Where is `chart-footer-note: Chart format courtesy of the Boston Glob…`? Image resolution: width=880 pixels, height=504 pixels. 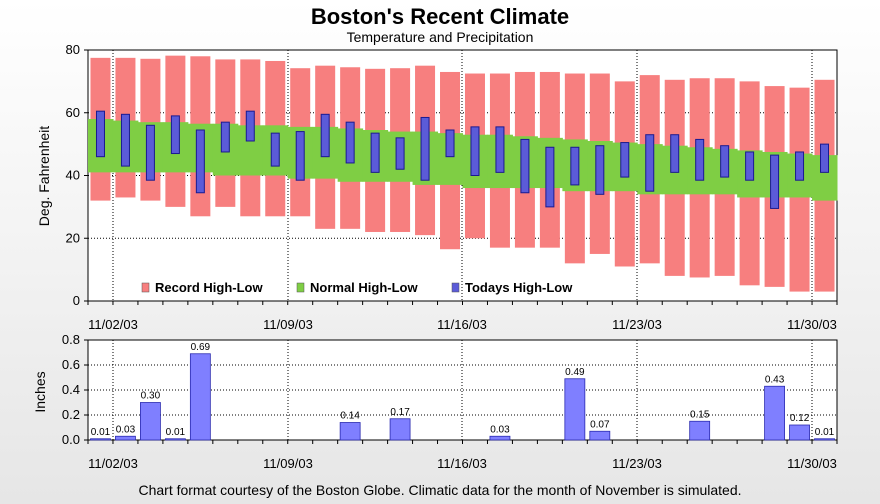 chart-footer-note: Chart format courtesy of the Boston Glob… is located at coordinates (440, 490).